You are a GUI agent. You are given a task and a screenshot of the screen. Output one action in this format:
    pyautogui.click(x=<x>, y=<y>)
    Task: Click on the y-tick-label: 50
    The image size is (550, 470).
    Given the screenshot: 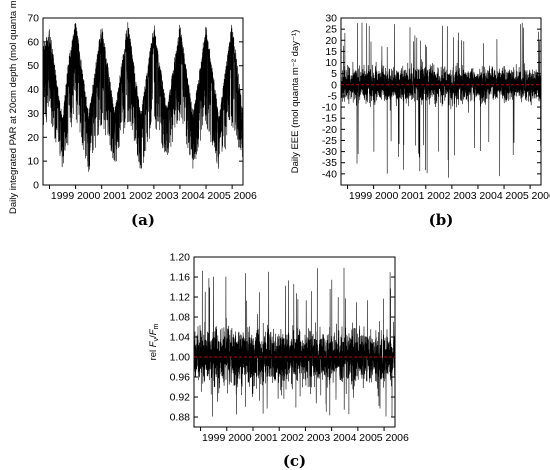 What is the action you would take?
    pyautogui.click(x=33, y=66)
    